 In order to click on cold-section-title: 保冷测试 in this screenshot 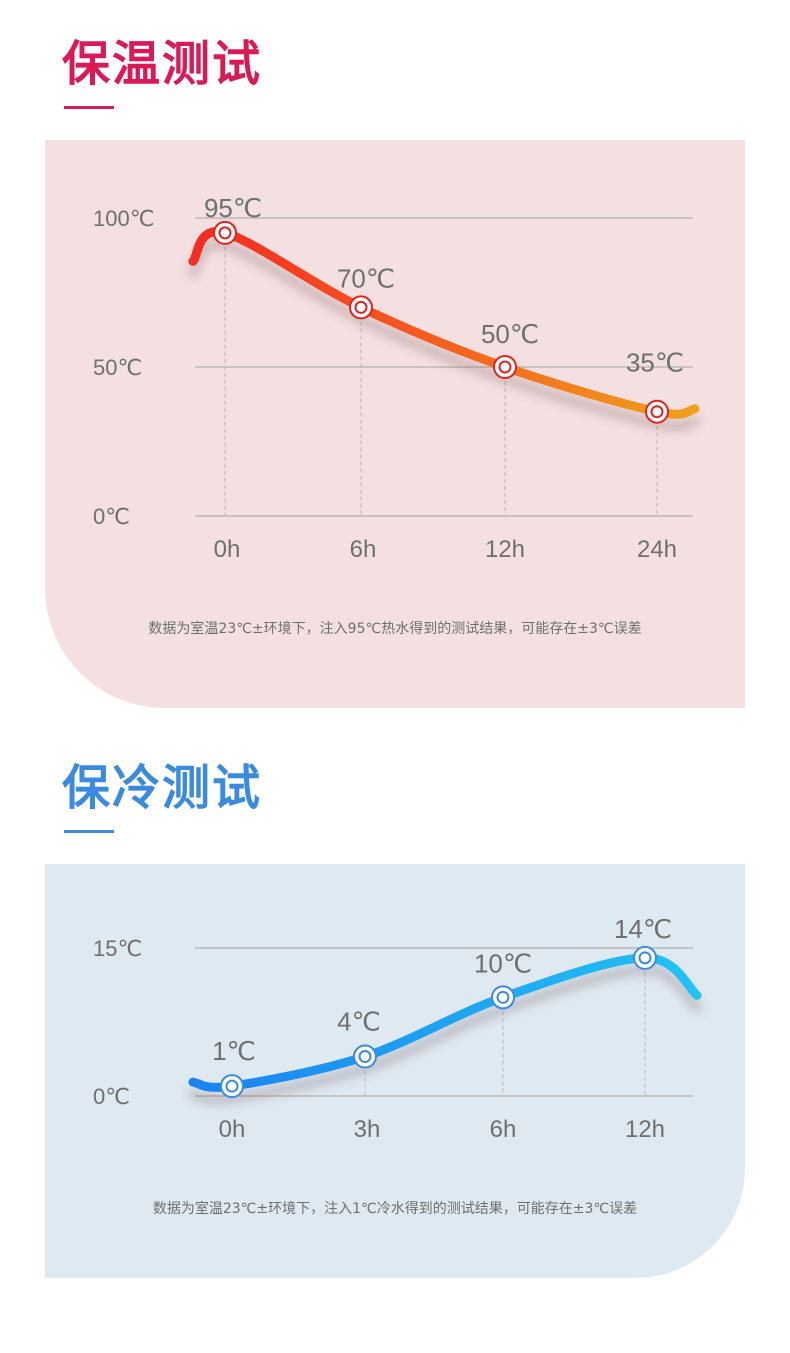, I will do `click(162, 788)`.